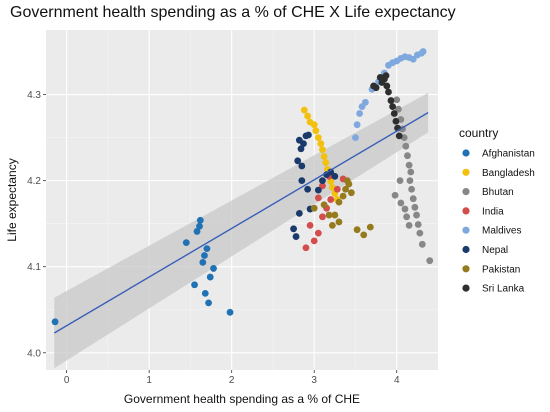  Describe the element at coordinates (34, 267) in the screenshot. I see `y-tick-label: 4.1` at that location.